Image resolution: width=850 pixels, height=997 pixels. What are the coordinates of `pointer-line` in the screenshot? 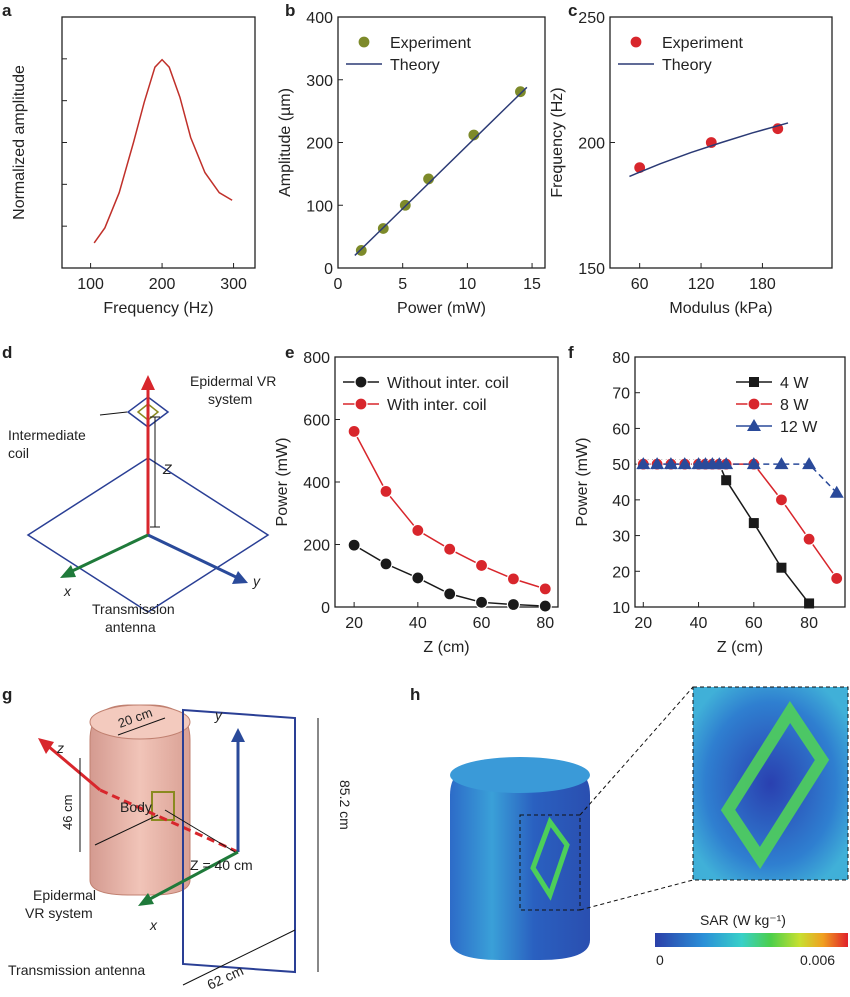 It's located at (113, 413).